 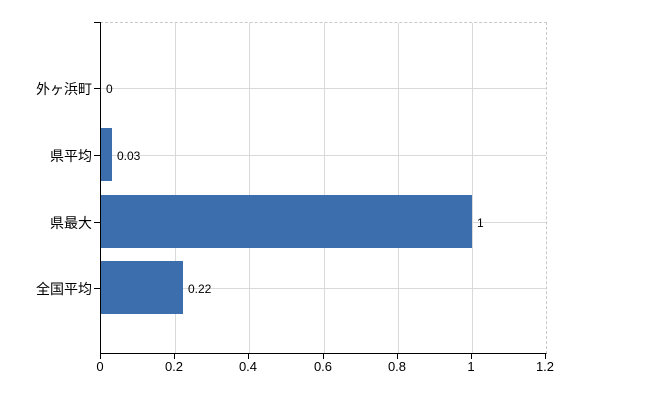 I want to click on x-tick-label: 0.4, so click(x=248, y=366).